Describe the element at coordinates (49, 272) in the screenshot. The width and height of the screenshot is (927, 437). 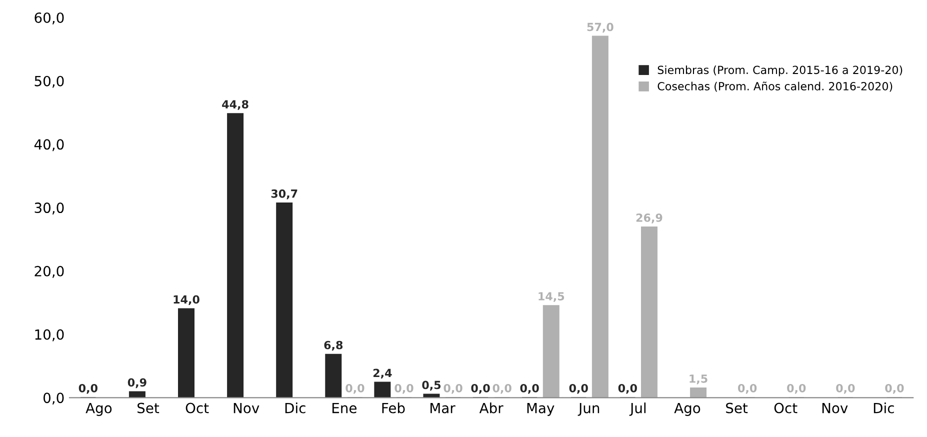
I see `y-tick-label: 20,0` at that location.